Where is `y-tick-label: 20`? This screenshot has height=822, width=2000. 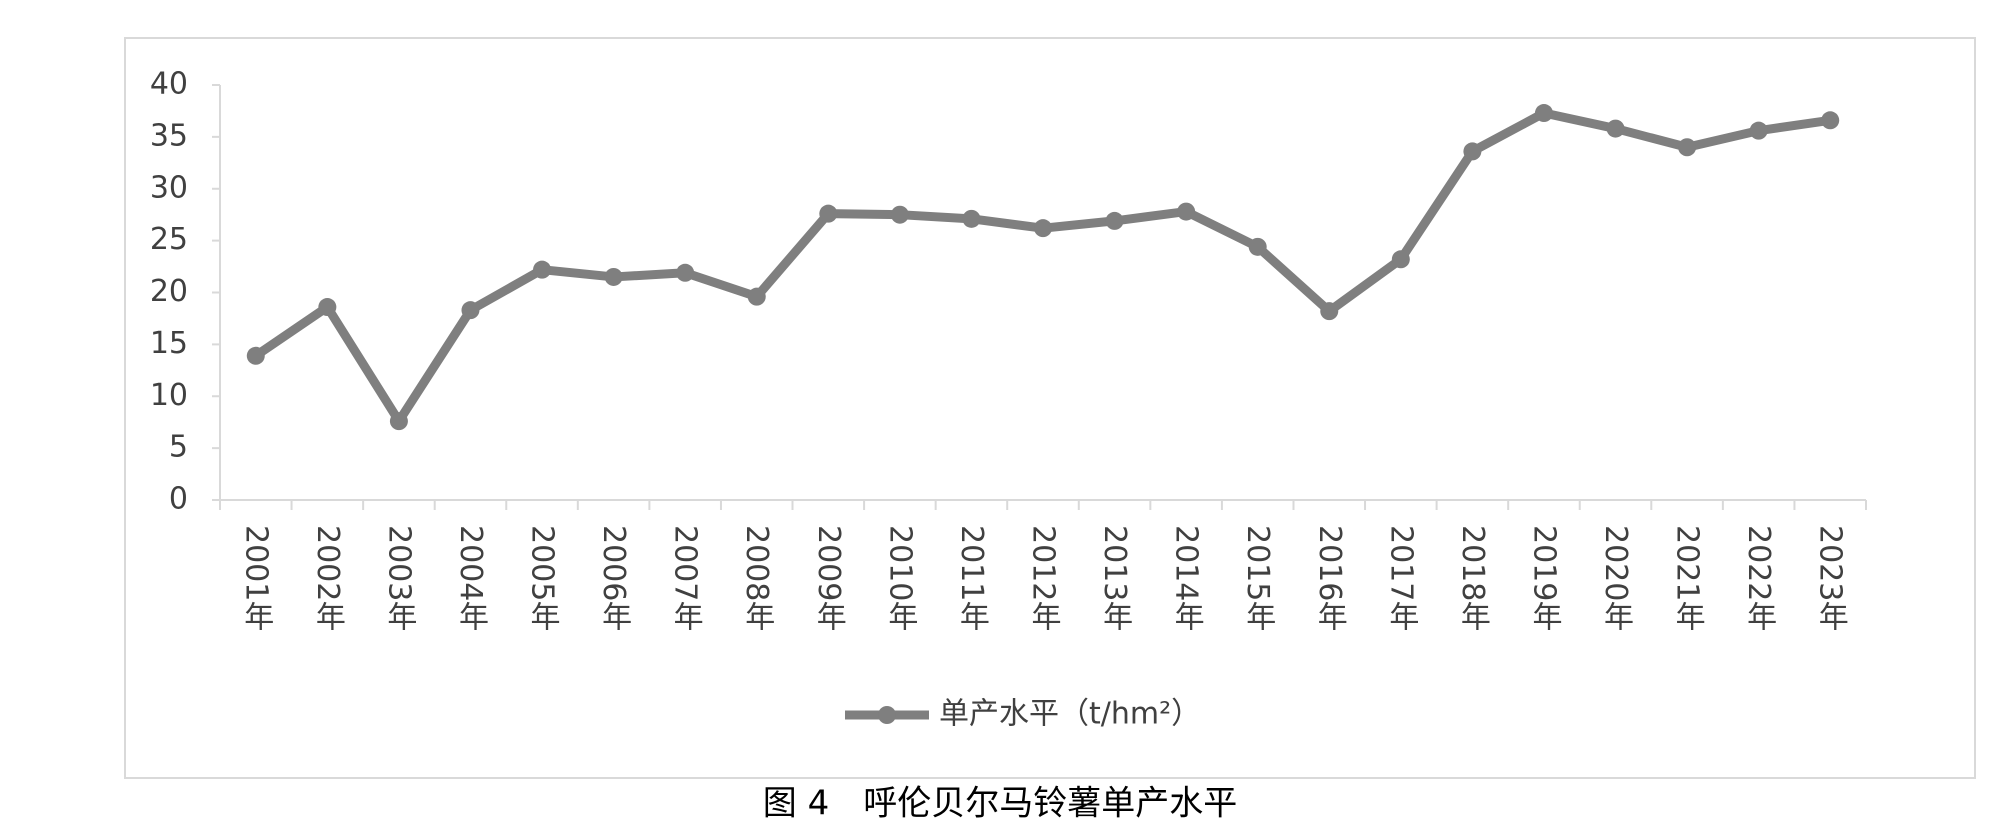
y-tick-label: 20 is located at coordinates (169, 291).